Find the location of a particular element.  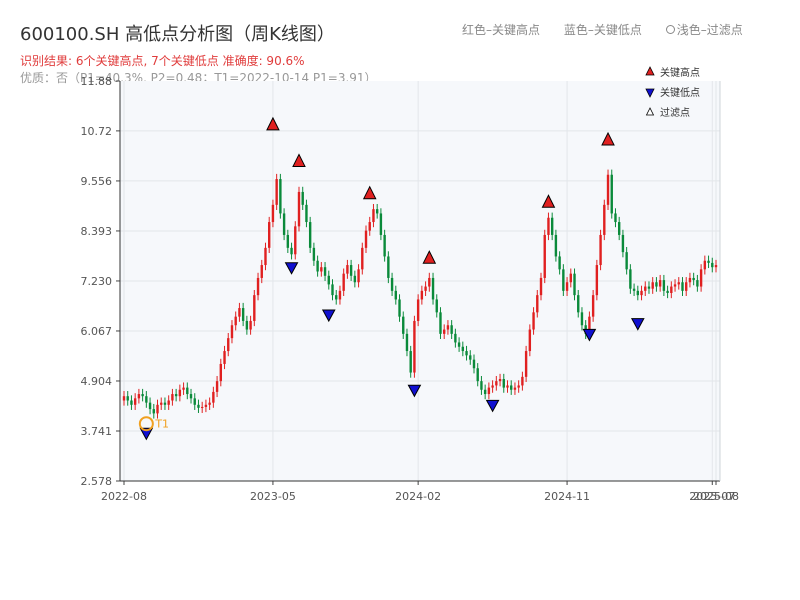

x-tick-label: 2025-08 is located at coordinates (716, 496).